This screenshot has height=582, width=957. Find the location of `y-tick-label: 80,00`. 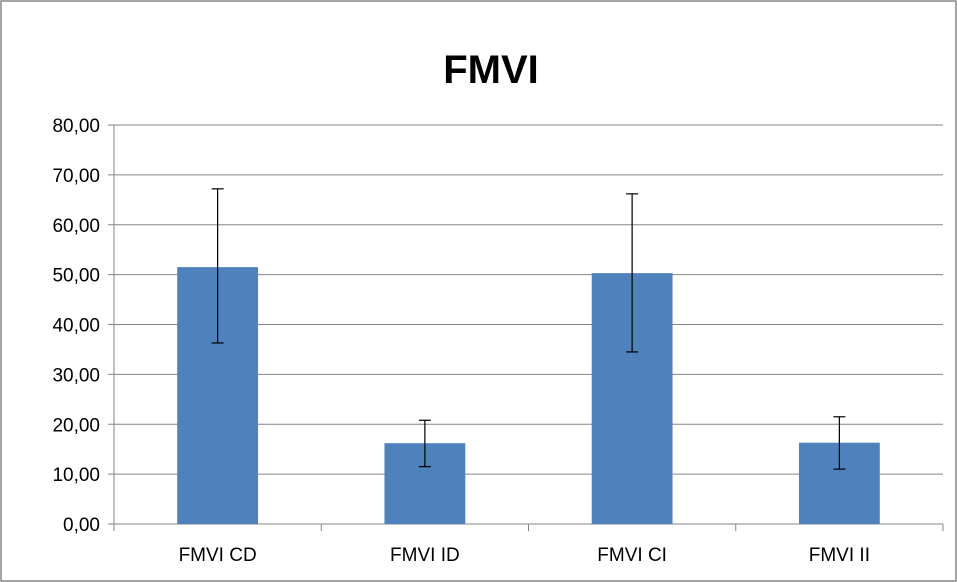

y-tick-label: 80,00 is located at coordinates (76, 126).